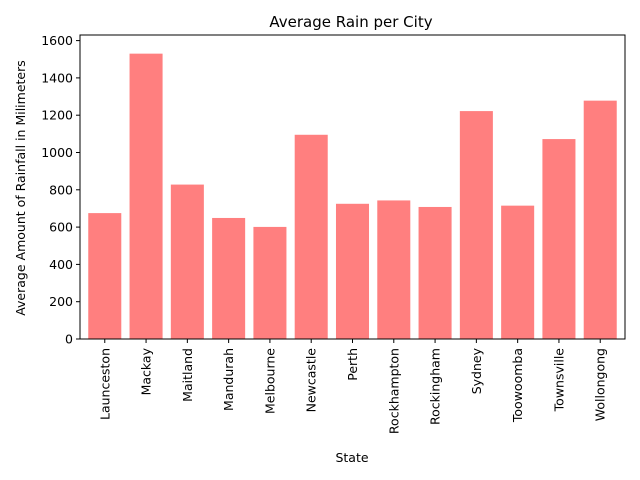 This screenshot has height=480, width=640. Describe the element at coordinates (435, 272) in the screenshot. I see `bar-rockingham` at that location.